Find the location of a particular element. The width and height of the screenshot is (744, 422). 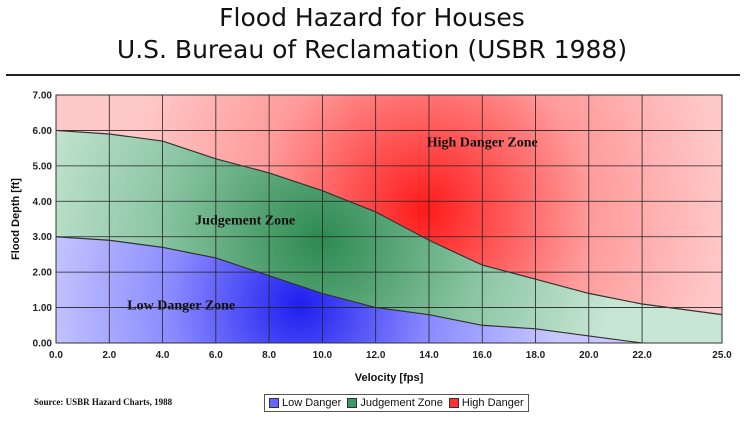

legend-swatch-low-danger is located at coordinates (274, 403).